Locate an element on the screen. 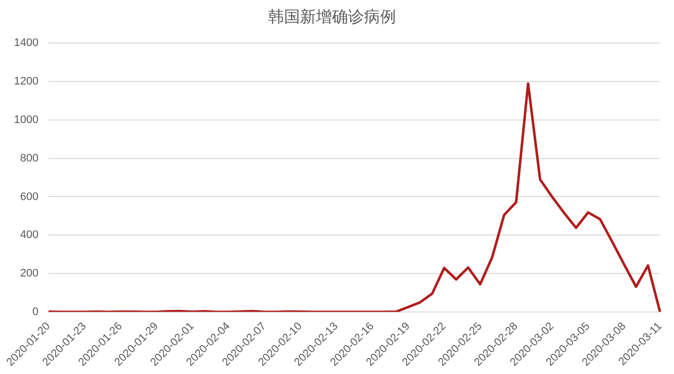  y-tick-label: 1200 is located at coordinates (26, 82).